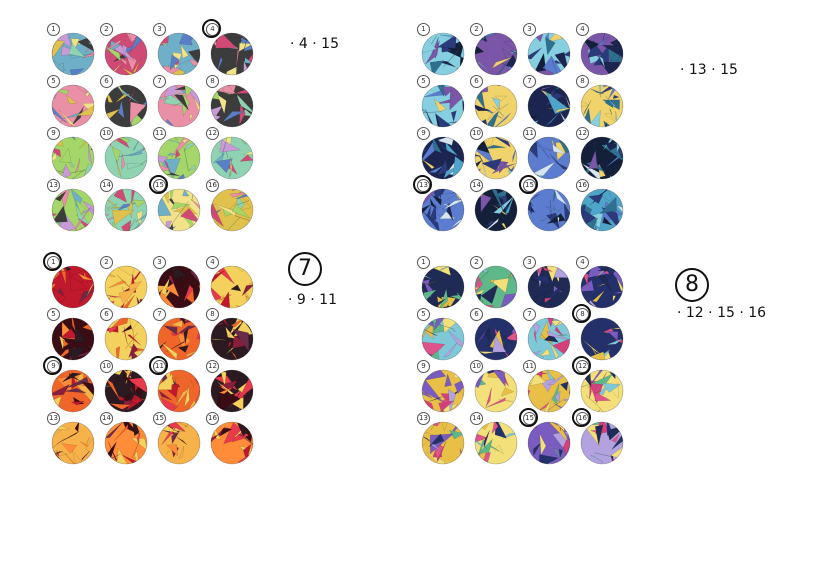 The image size is (824, 583). Describe the element at coordinates (312, 300) in the screenshot. I see `note-text: · 9 · 11` at that location.